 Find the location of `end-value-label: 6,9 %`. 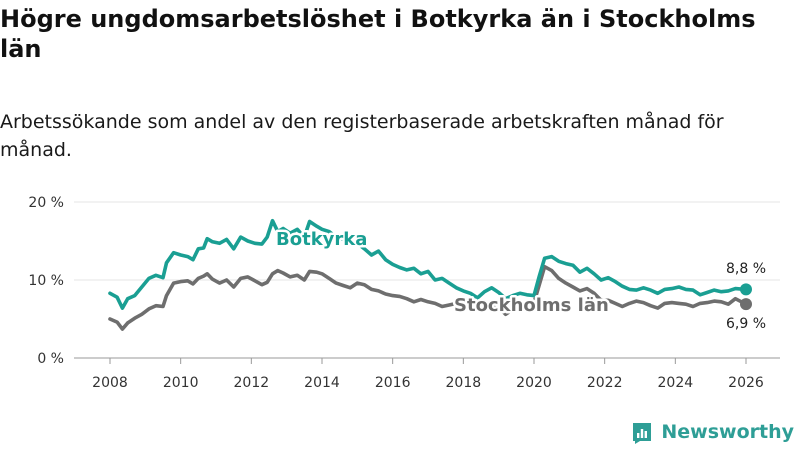

end-value-label: 6,9 % is located at coordinates (746, 324).